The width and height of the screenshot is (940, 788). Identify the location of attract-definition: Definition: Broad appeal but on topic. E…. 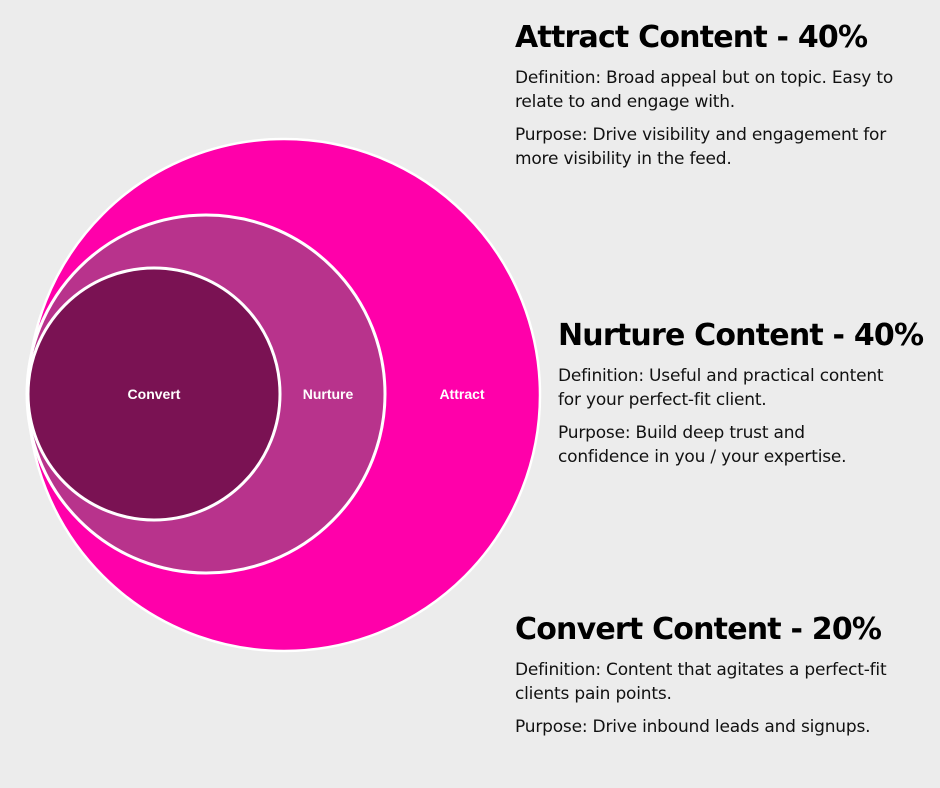
(704, 90).